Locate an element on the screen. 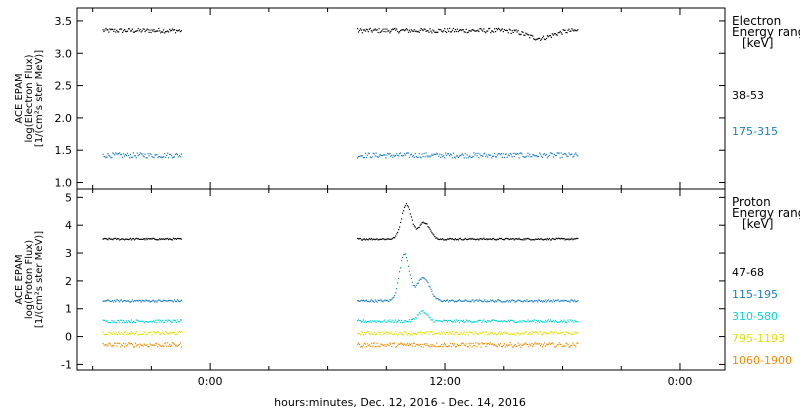 Image resolution: width=800 pixels, height=410 pixels. x-tick-label: 0:00 is located at coordinates (680, 381).